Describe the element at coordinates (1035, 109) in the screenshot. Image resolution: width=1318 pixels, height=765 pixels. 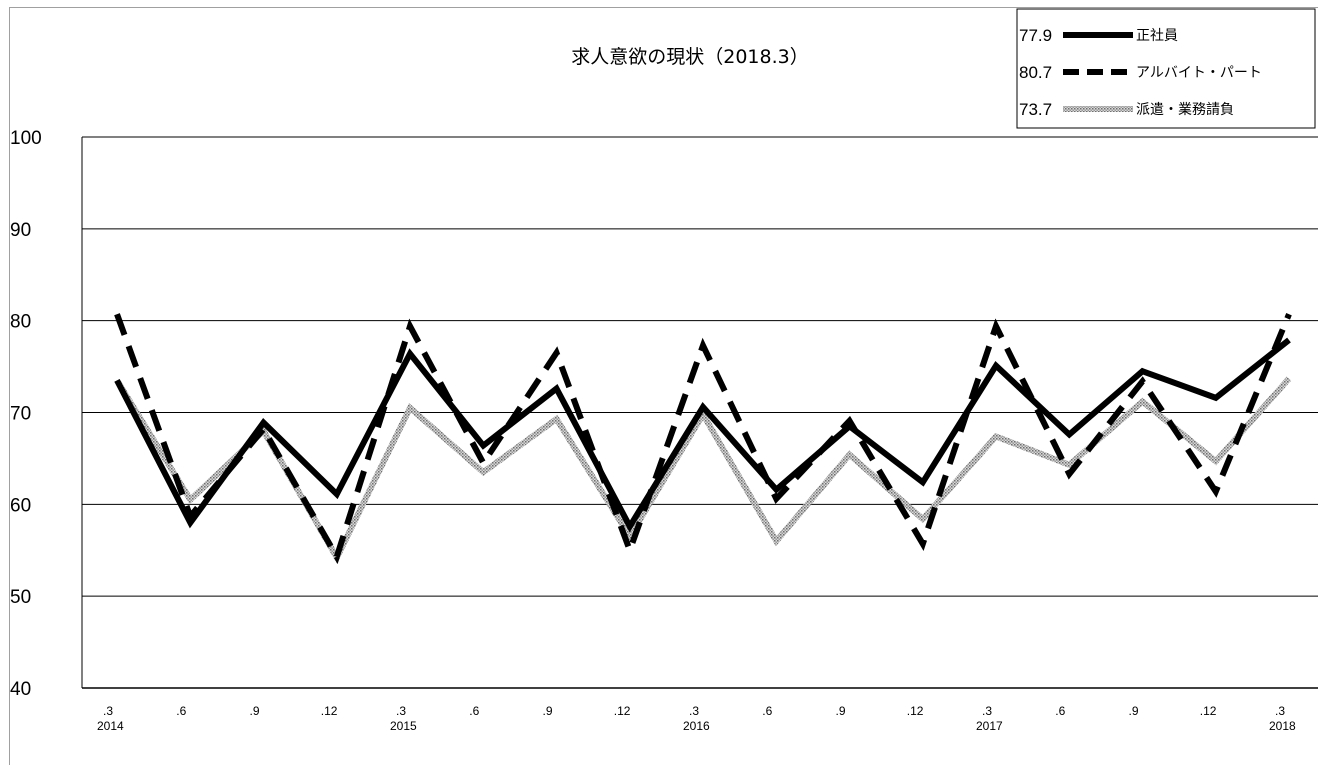
I see `legend-value: 73.7` at that location.